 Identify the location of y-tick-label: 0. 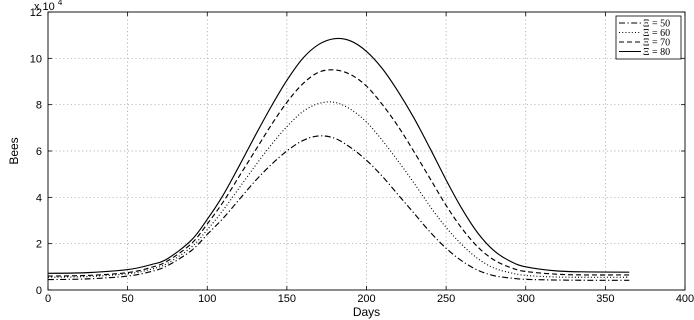
(39, 291).